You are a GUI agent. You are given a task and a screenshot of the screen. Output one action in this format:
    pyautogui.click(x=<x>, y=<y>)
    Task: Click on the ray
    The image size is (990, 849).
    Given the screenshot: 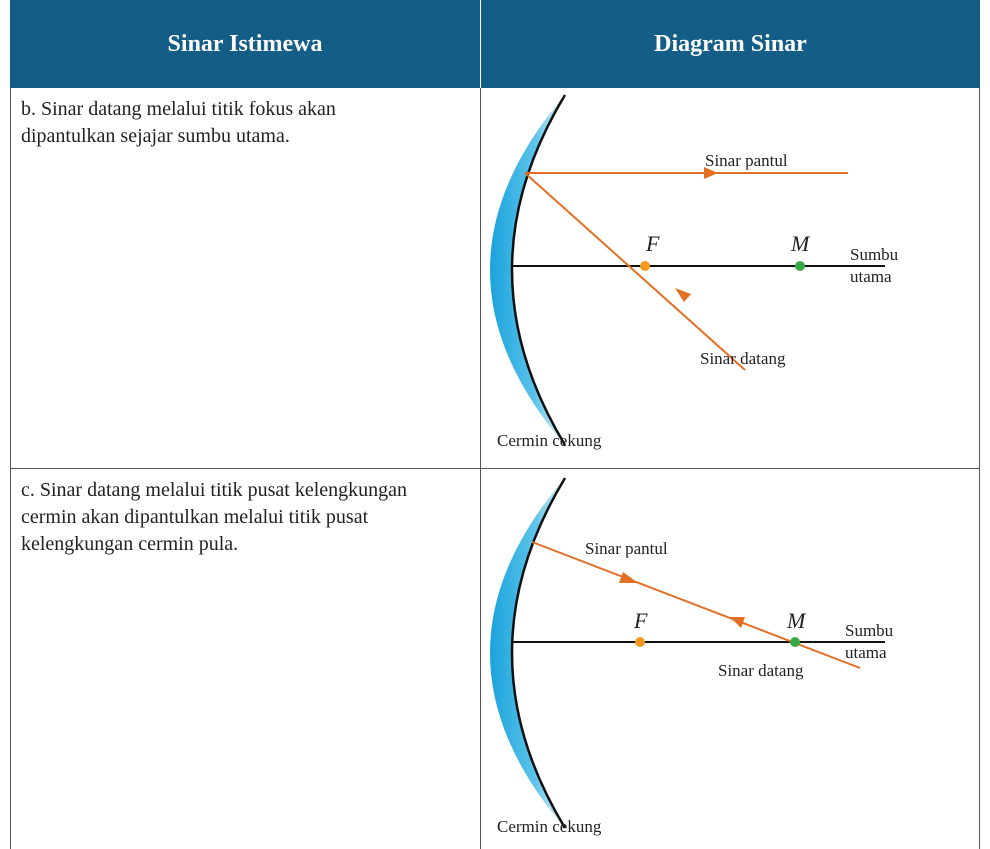 What is the action you would take?
    pyautogui.click(x=696, y=605)
    